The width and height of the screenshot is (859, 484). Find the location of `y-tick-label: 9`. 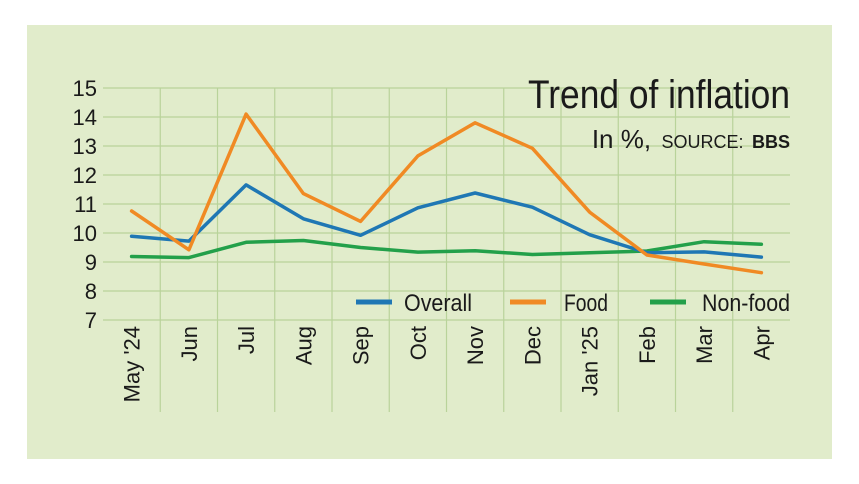

y-tick-label: 9 is located at coordinates (91, 262).